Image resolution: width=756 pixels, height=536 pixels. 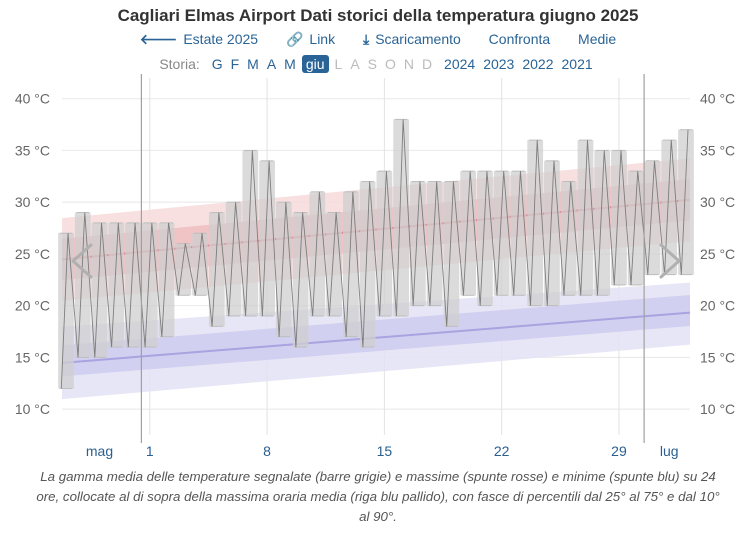 What do you see at coordinates (366, 39) in the screenshot?
I see `download-icon: ⤓` at bounding box center [366, 39].